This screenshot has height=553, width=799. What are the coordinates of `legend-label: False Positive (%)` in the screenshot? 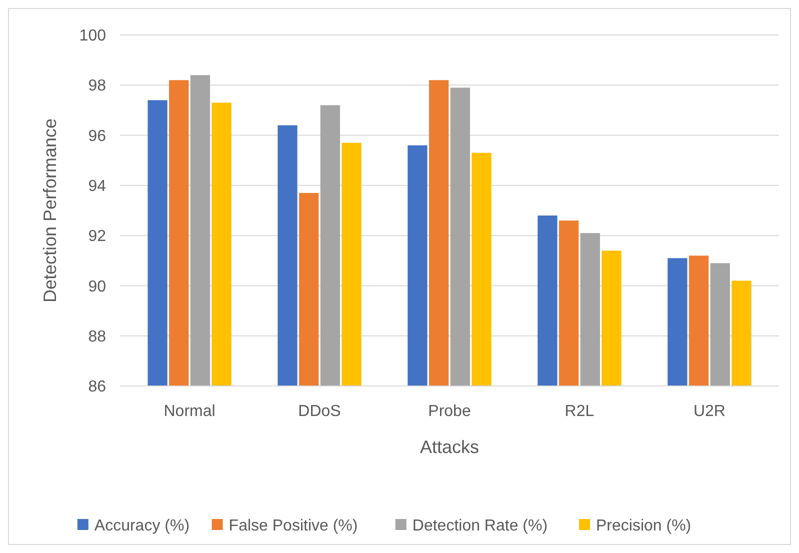 It's located at (293, 526).